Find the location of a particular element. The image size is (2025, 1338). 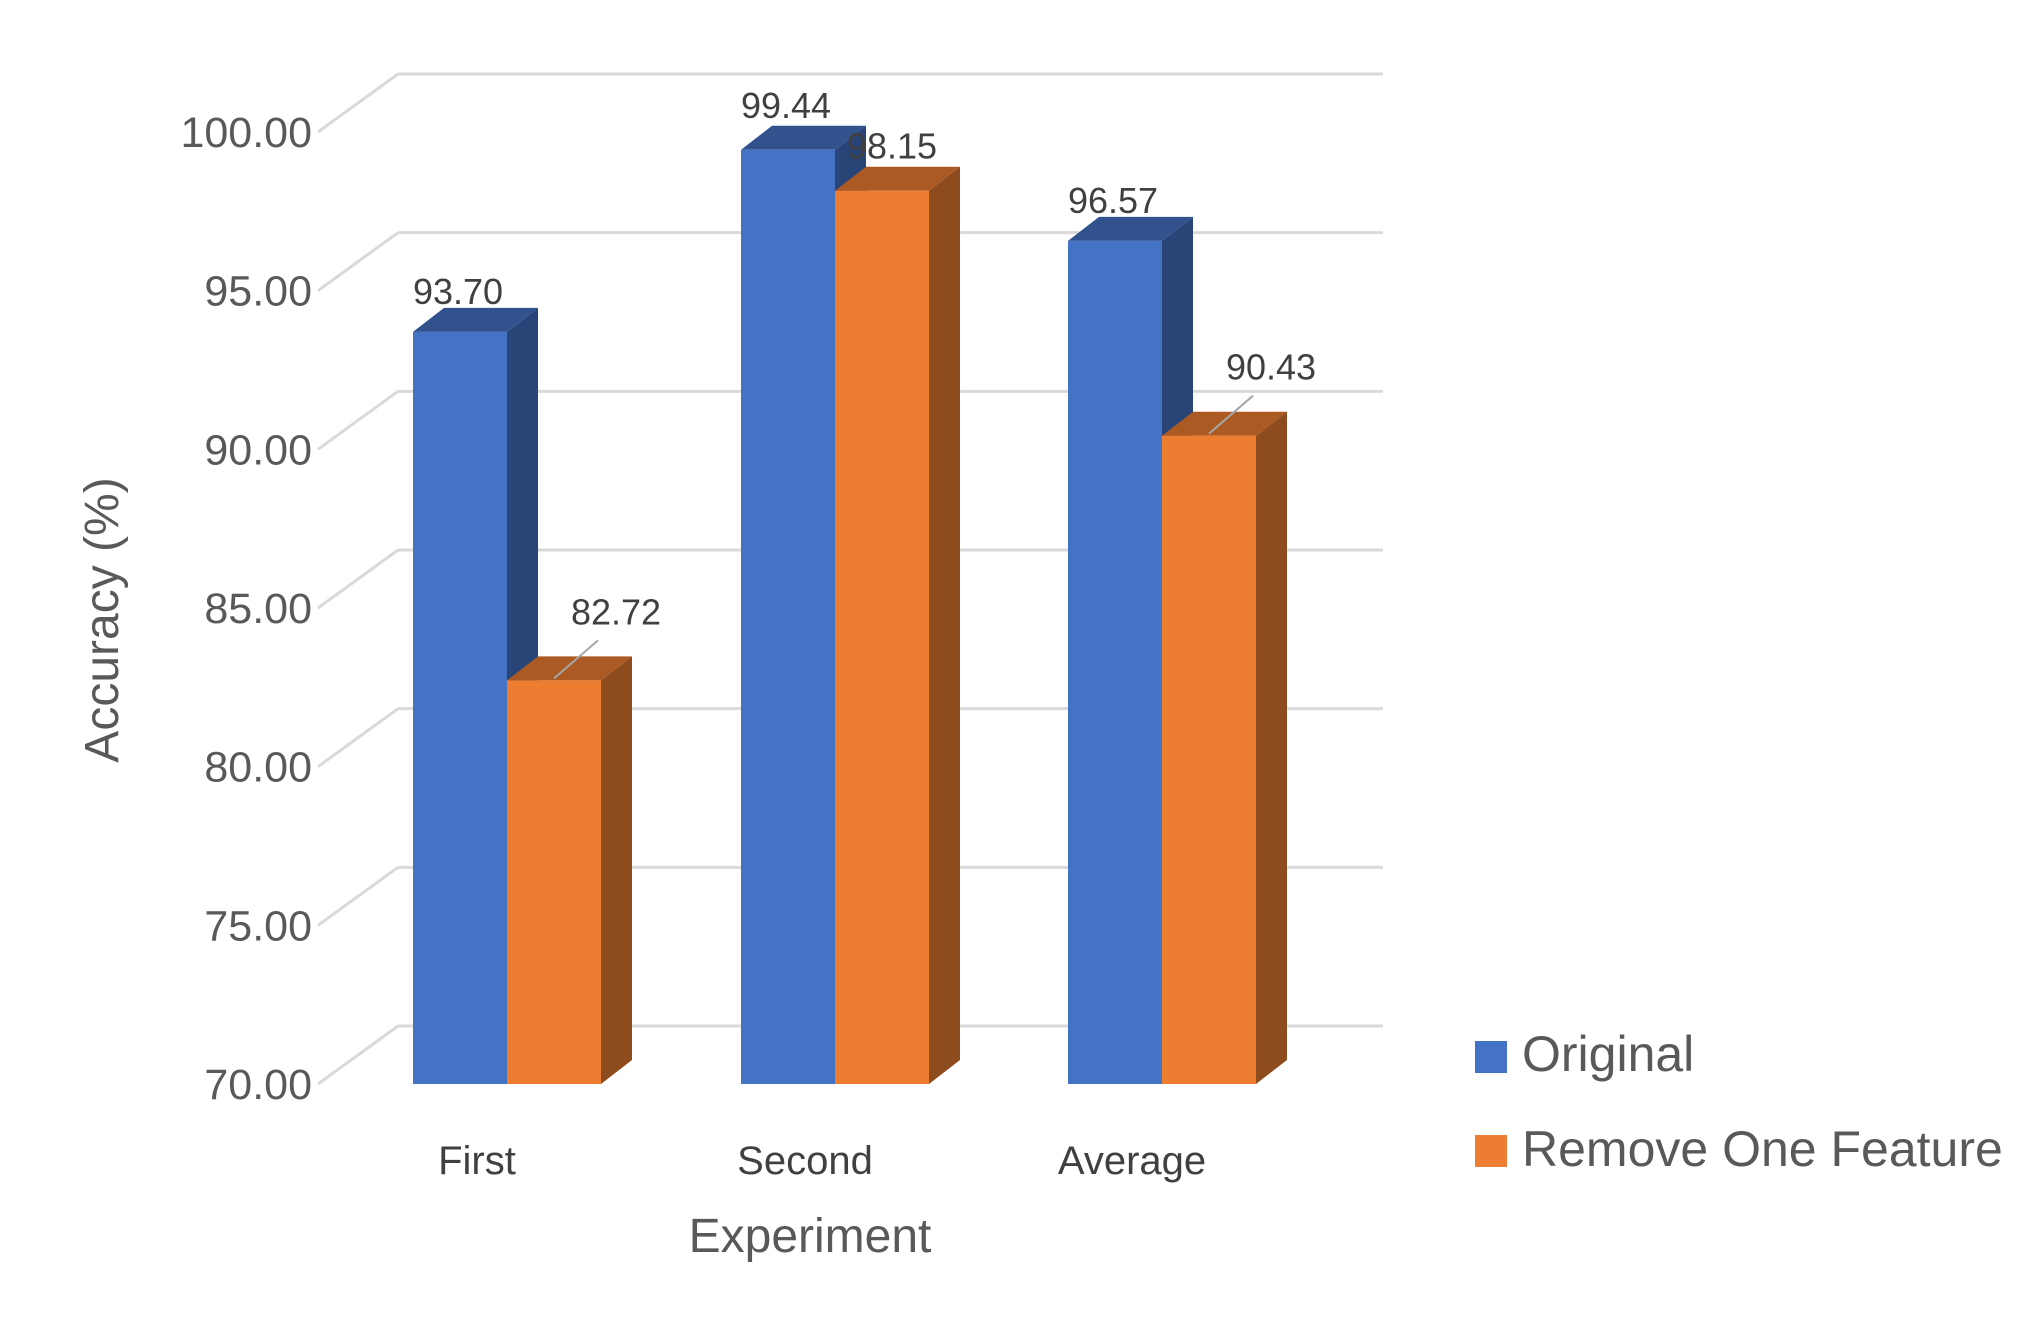

data-label: 99.44 is located at coordinates (786, 105).